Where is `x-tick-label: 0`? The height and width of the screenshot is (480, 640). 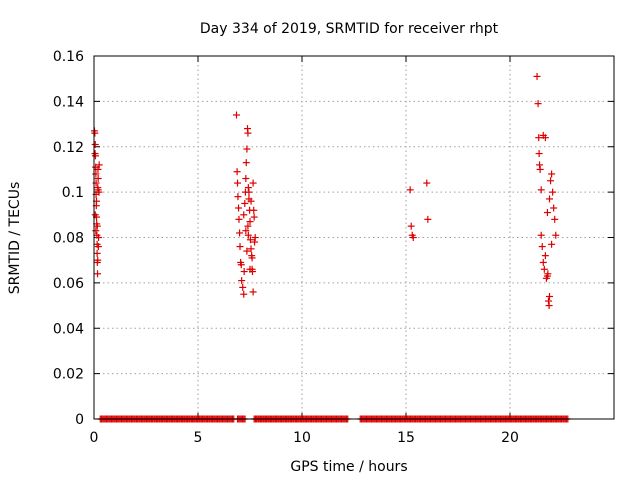 x-tick-label: 0 is located at coordinates (94, 438).